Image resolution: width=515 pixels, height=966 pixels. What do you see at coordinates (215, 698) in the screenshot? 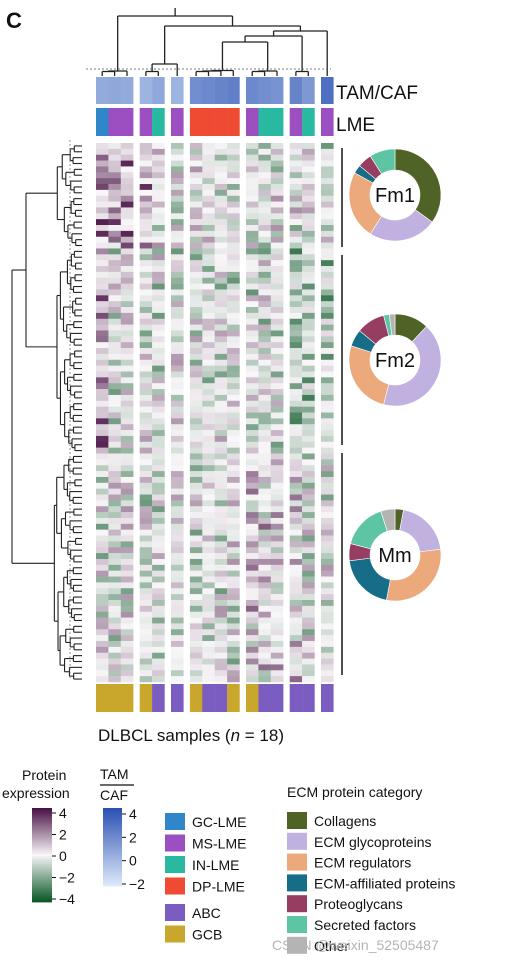
I see `coo-annotation-bar` at bounding box center [215, 698].